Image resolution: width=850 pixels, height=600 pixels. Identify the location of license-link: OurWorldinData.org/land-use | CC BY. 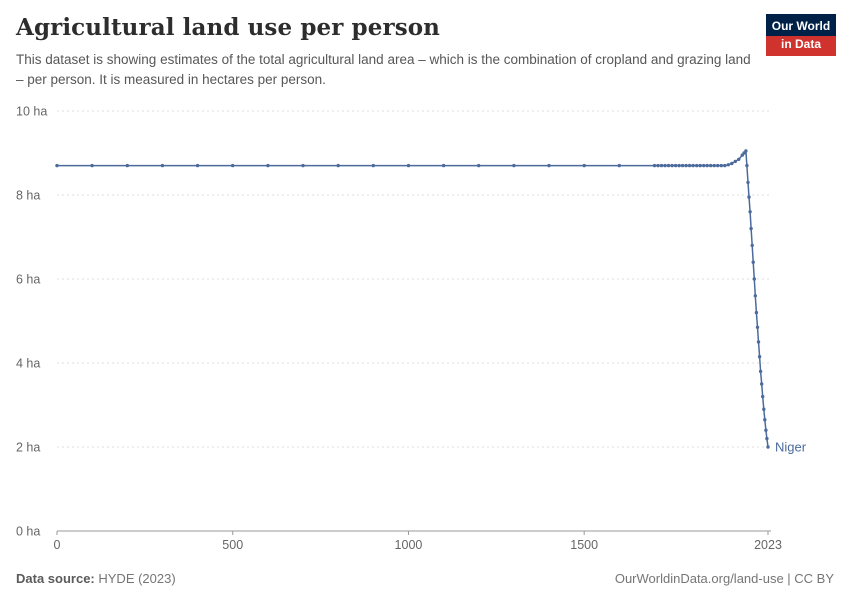
(724, 578).